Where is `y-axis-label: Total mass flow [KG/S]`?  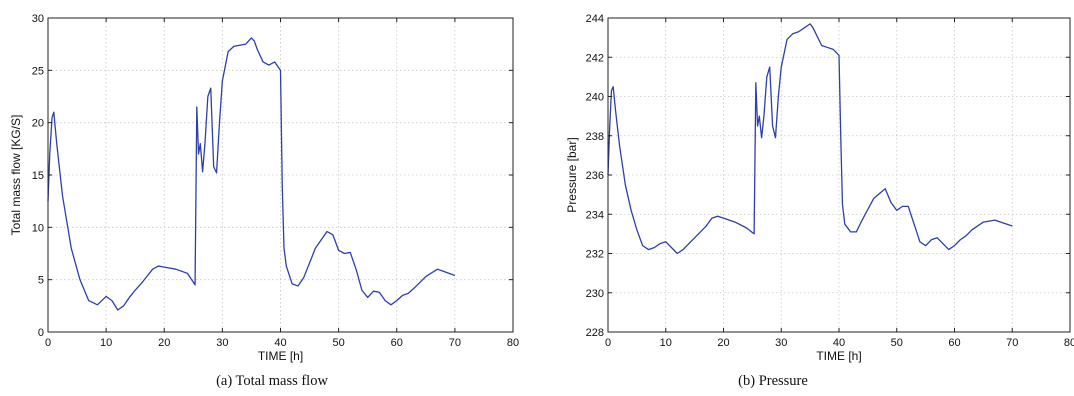
y-axis-label: Total mass flow [KG/S] is located at coordinates (16, 175).